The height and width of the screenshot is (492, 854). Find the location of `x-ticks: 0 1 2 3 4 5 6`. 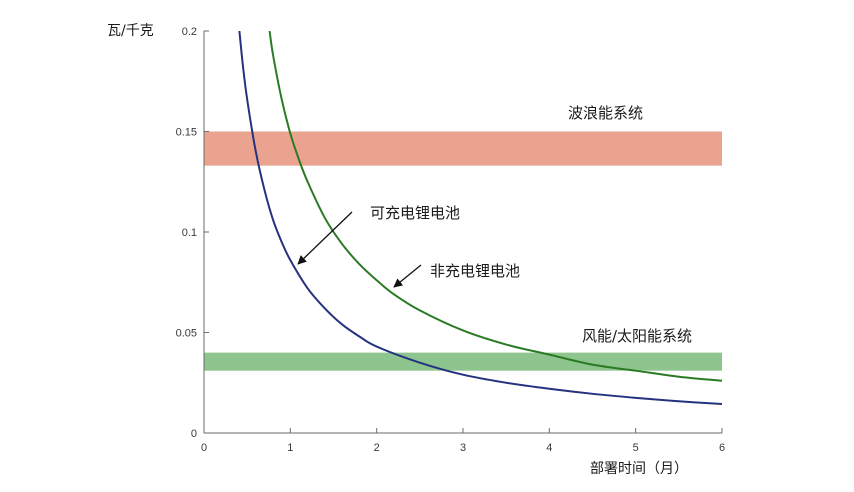

x-ticks: 0 1 2 3 4 5 6 is located at coordinates (463, 441).